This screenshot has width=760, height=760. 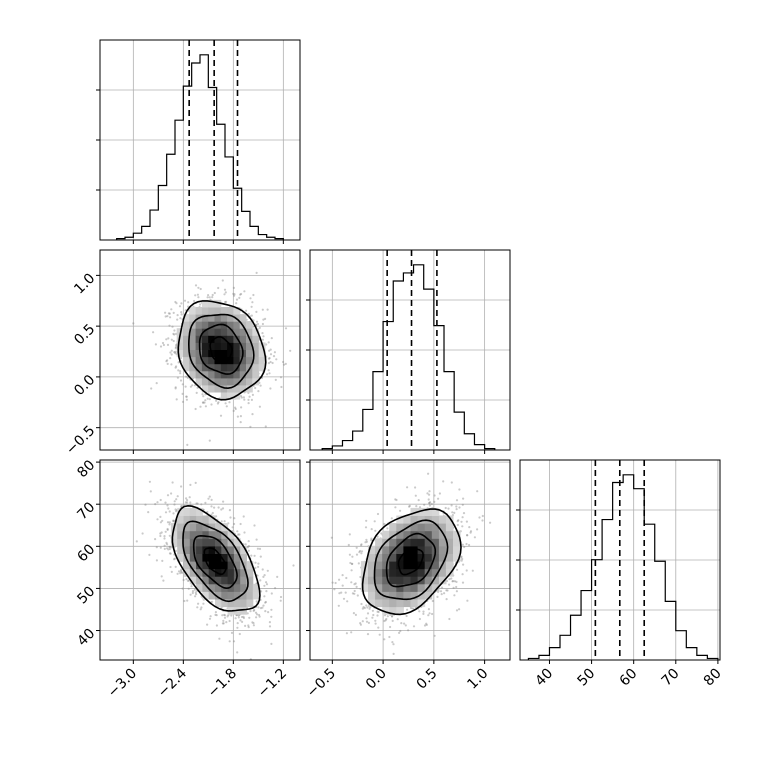 I want to click on contour-level, so click(x=221, y=349).